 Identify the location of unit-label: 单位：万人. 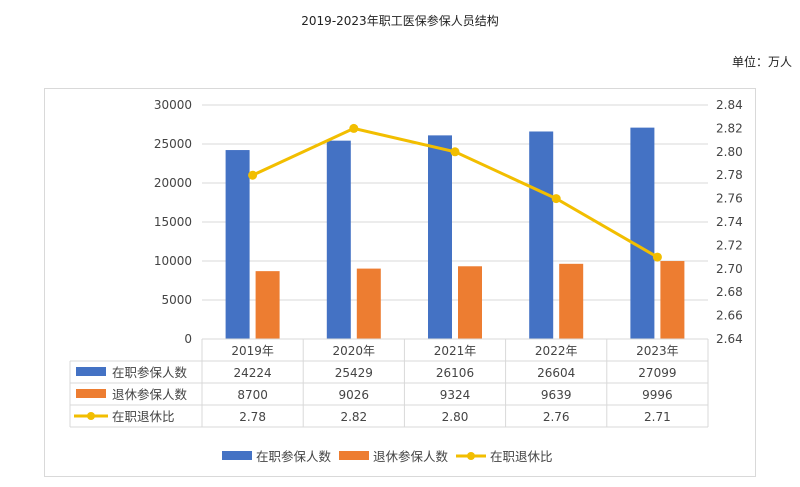
(761, 62).